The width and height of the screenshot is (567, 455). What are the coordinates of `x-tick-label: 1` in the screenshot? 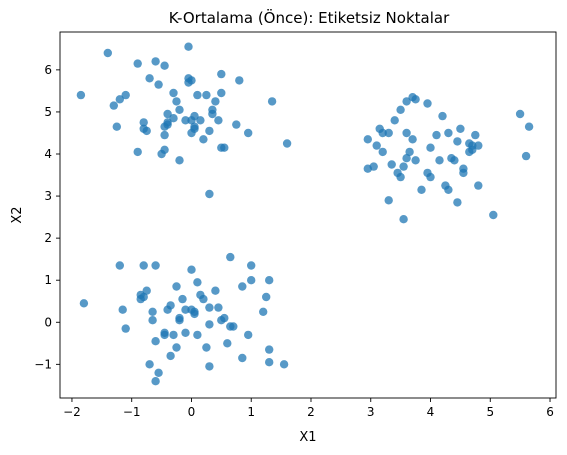 It's located at (251, 412).